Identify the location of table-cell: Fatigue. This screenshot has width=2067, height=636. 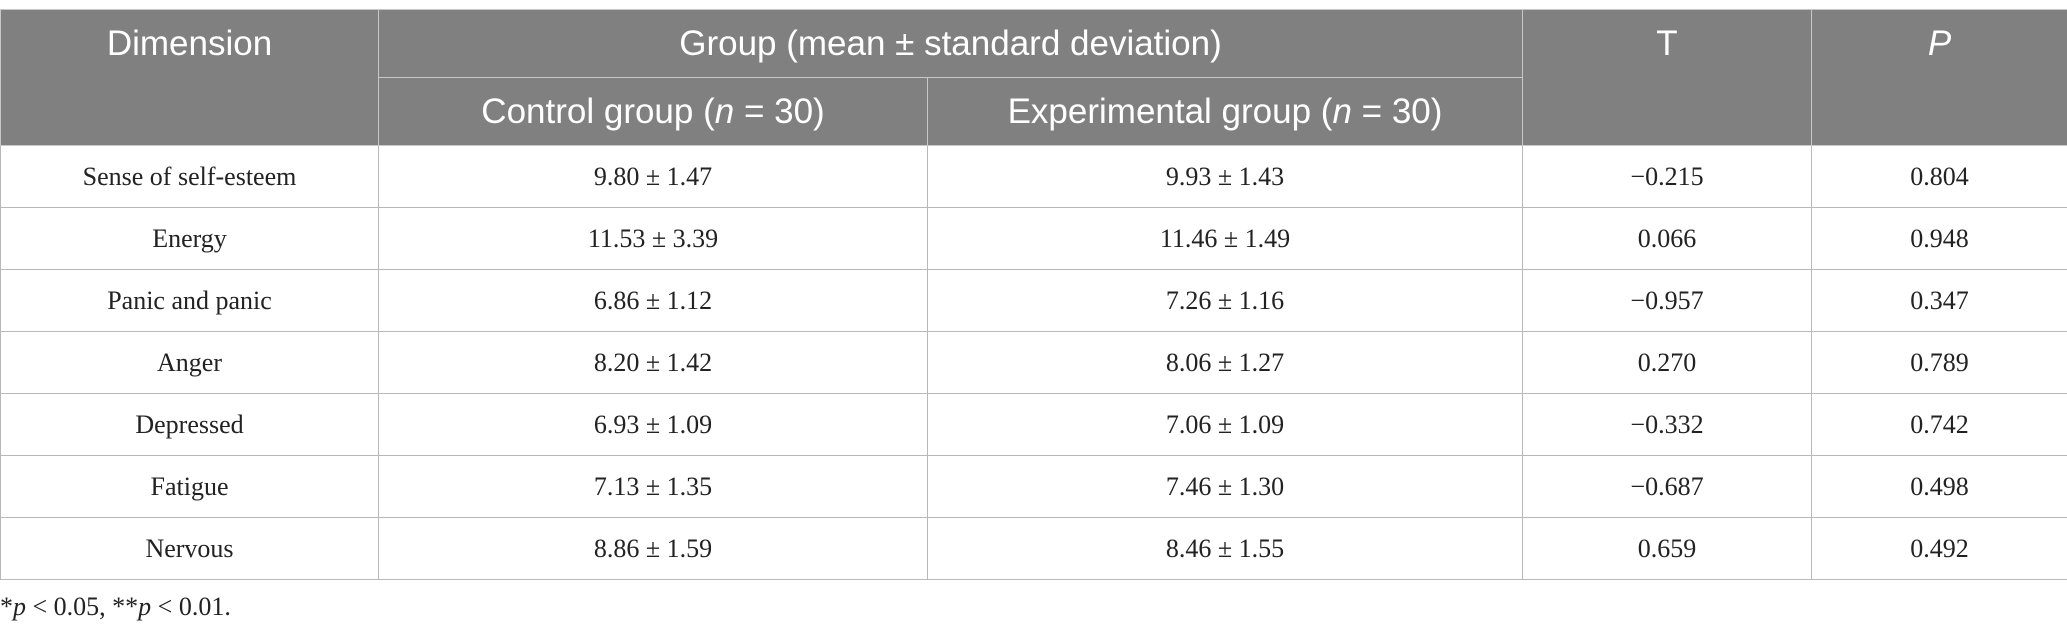
(189, 486).